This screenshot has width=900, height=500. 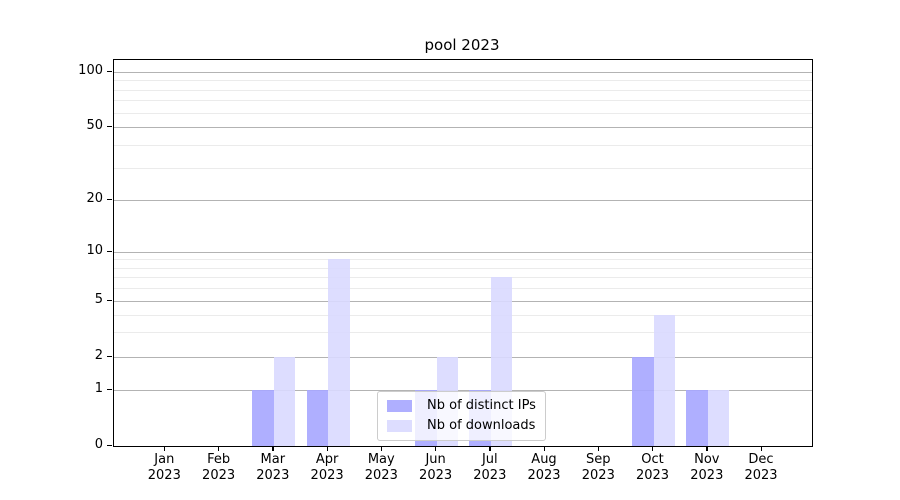 What do you see at coordinates (98, 388) in the screenshot?
I see `y-tick-label: 1` at bounding box center [98, 388].